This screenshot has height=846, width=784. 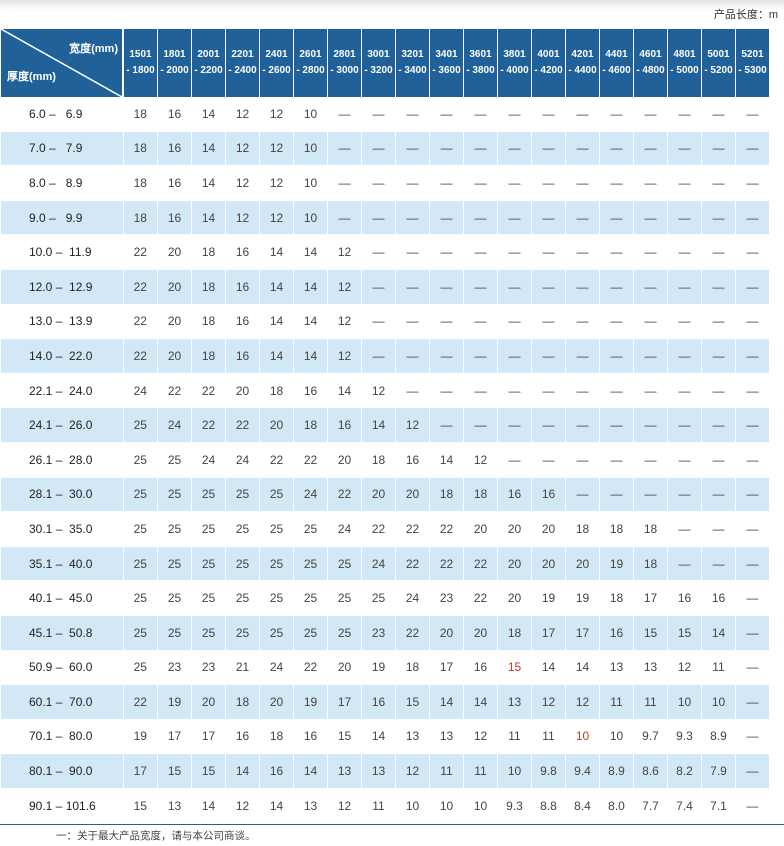 What do you see at coordinates (718, 63) in the screenshot?
I see `column-header: 5001 - 5200` at bounding box center [718, 63].